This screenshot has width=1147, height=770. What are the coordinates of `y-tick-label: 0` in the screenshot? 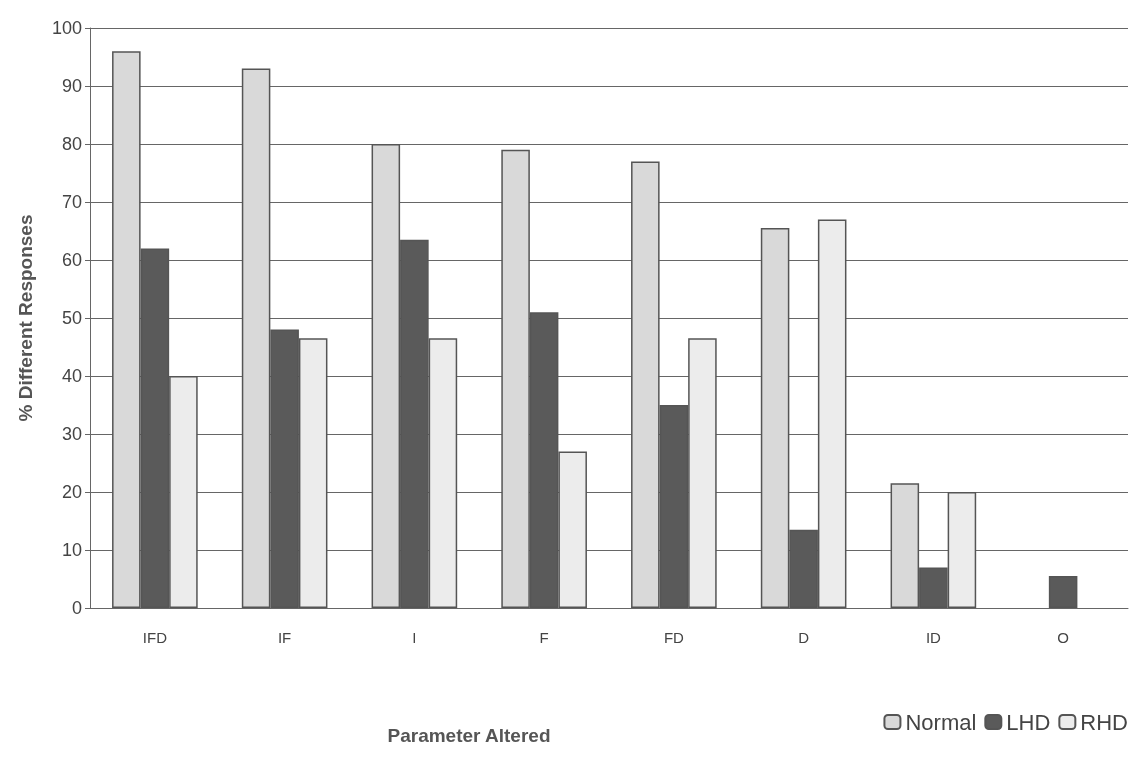 It's located at (76, 608).